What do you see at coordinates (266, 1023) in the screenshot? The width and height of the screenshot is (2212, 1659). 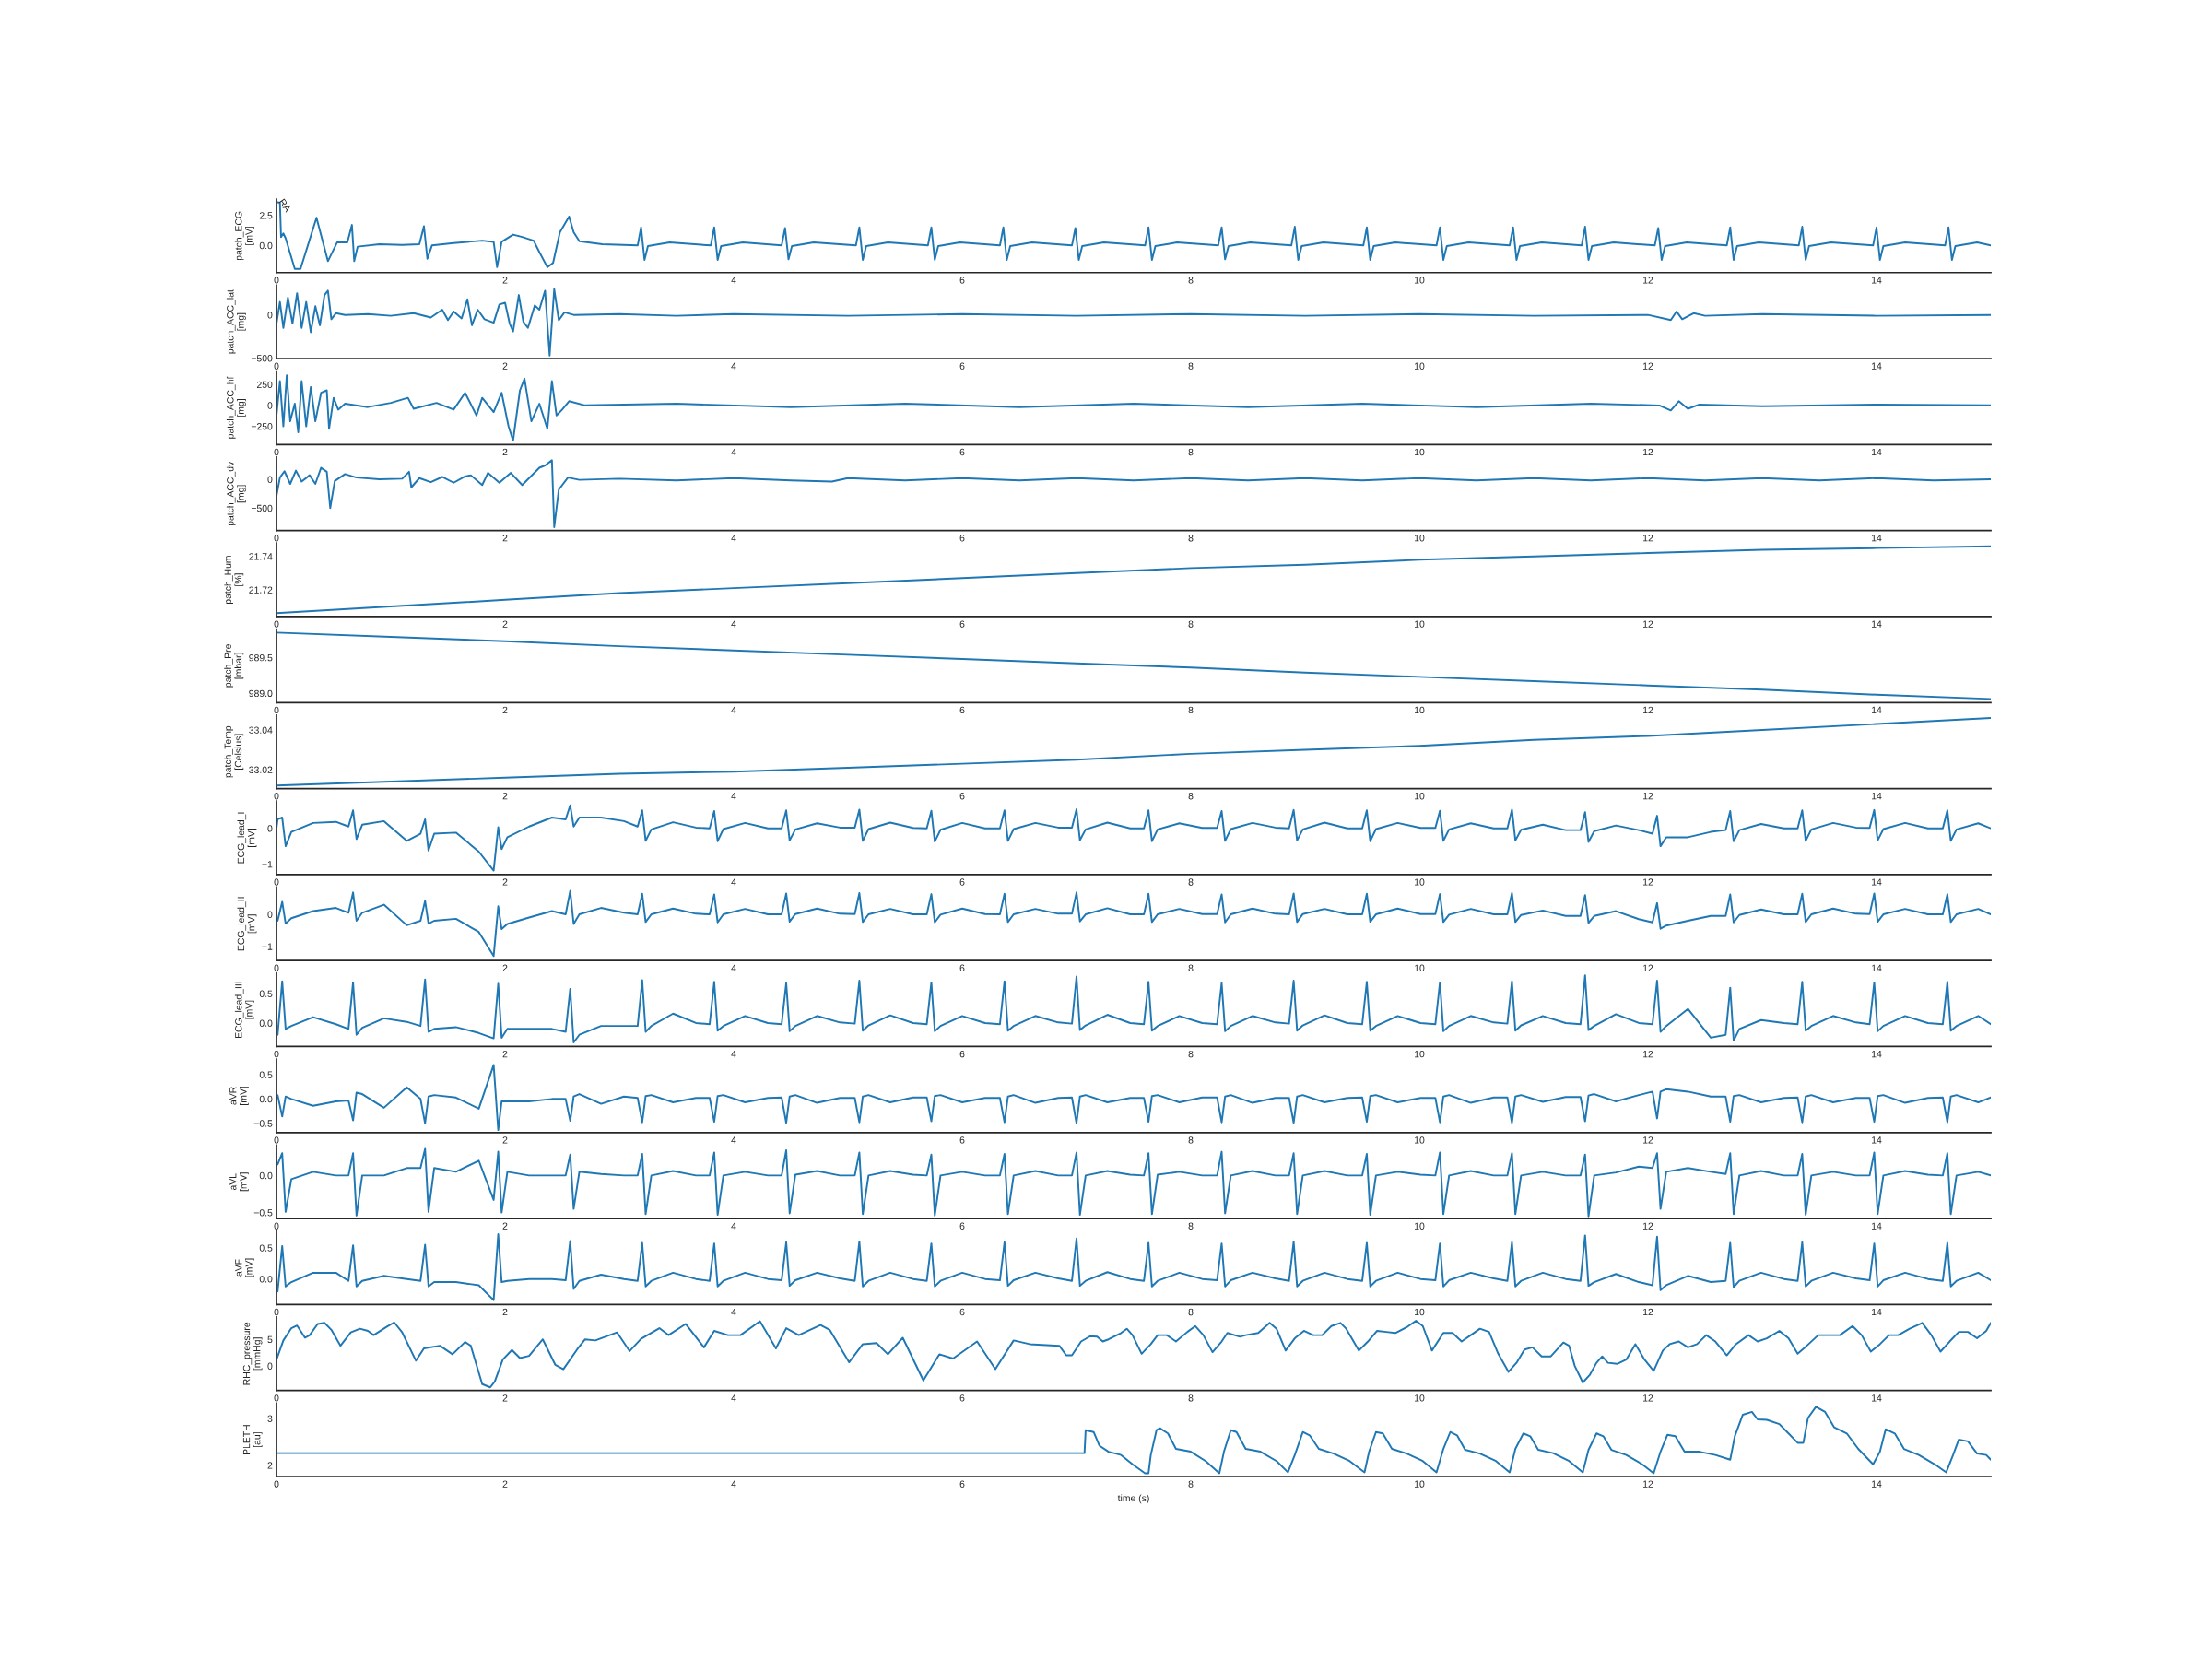 I see `y-tick-label: 0.0` at bounding box center [266, 1023].